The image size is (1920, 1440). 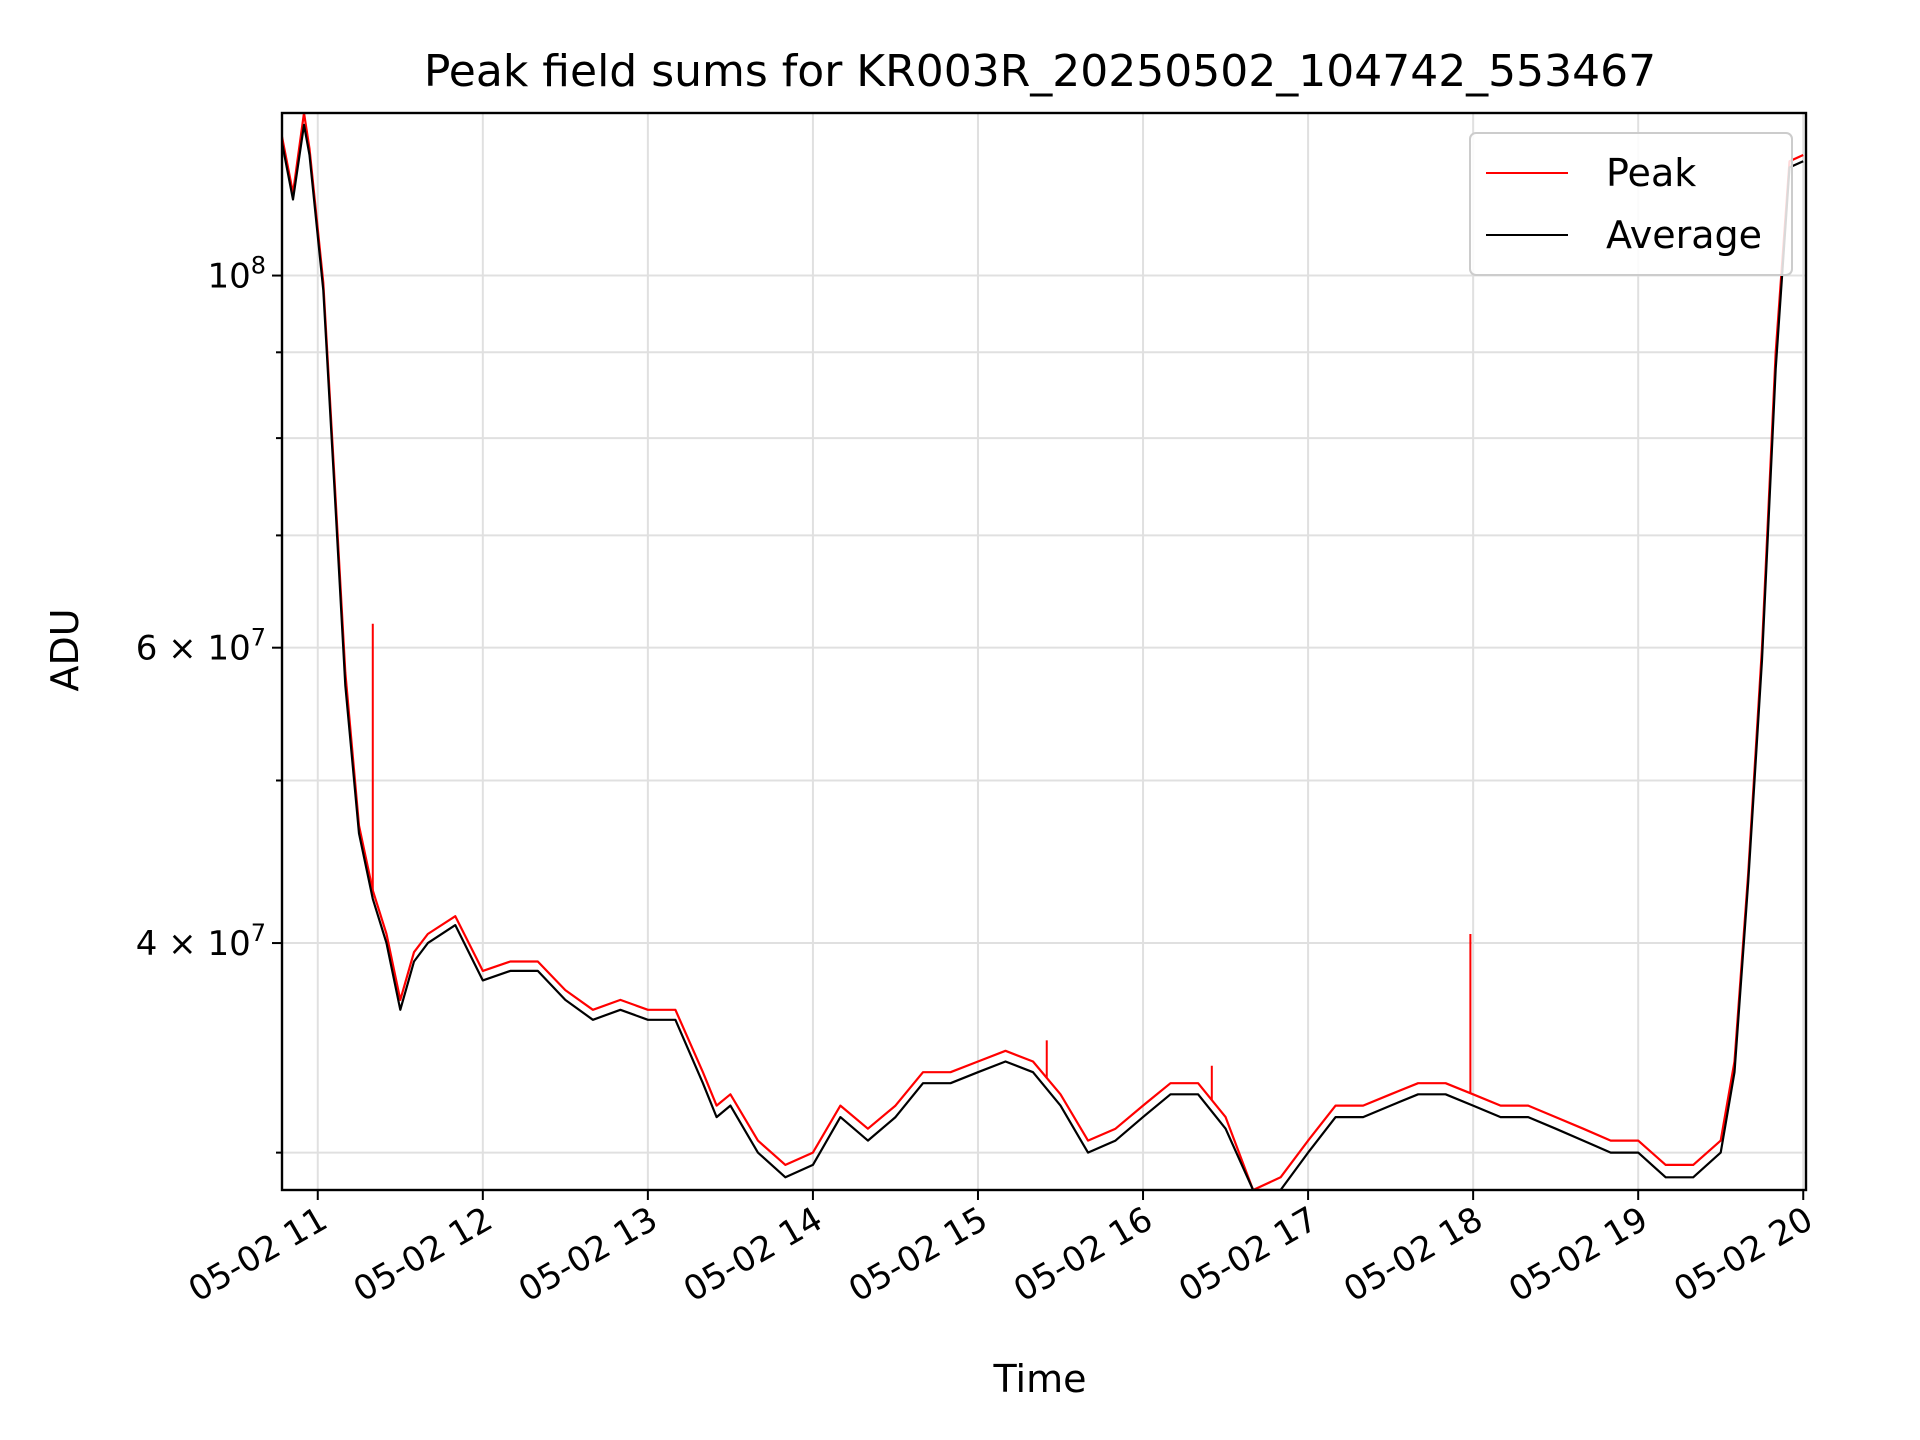 I want to click on legend: Peak Average, so click(x=1631, y=204).